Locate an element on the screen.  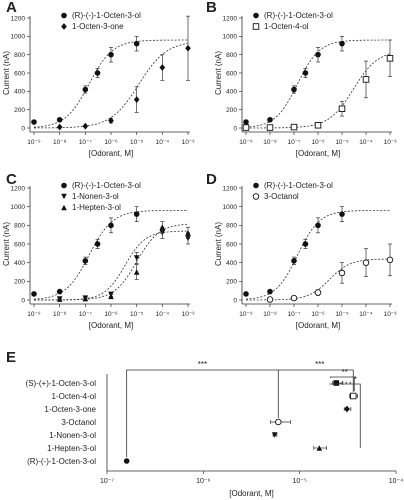
x-tick-label: 10⁻⁶ is located at coordinates (318, 314).